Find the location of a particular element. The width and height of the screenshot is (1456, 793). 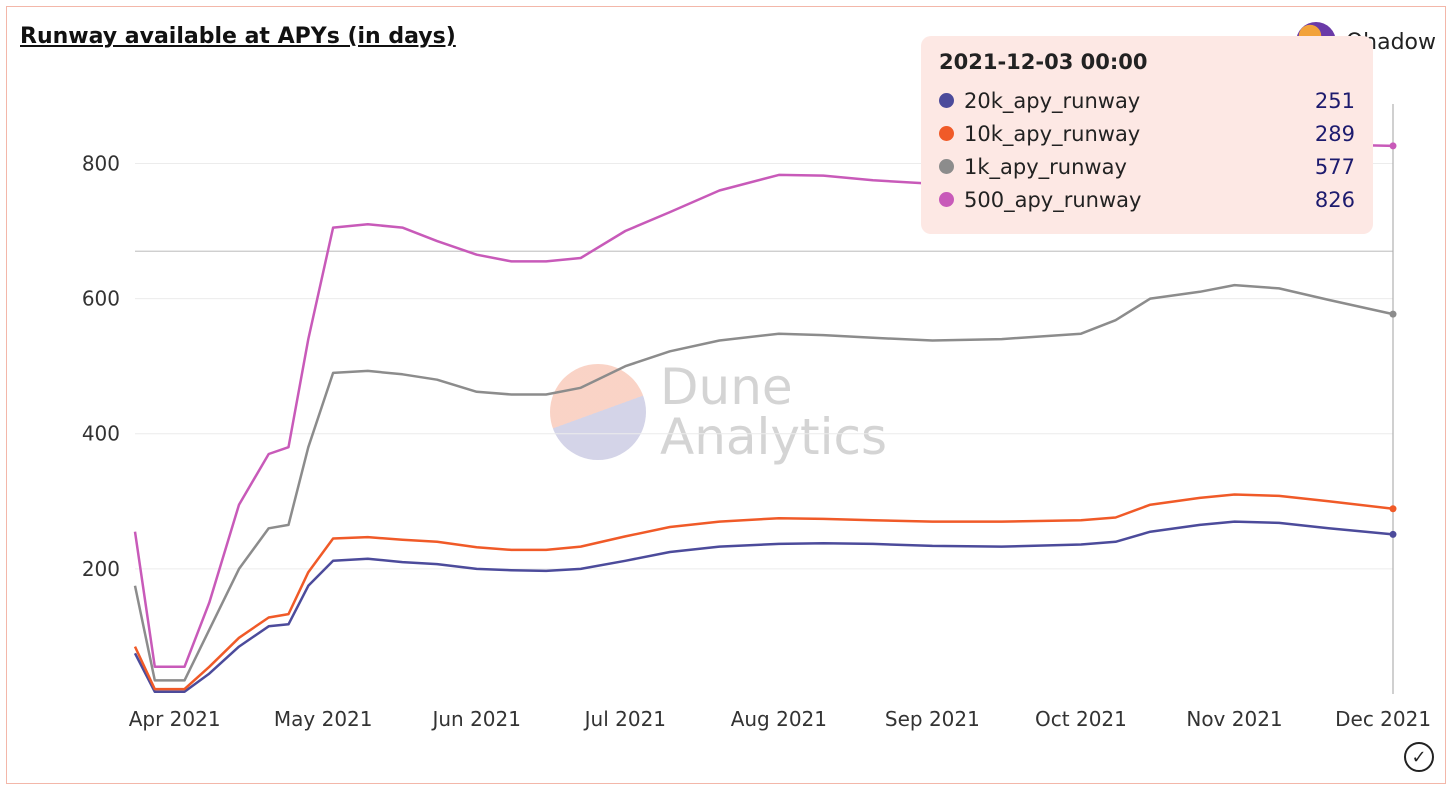

y-tick-label: 800 is located at coordinates (101, 163).